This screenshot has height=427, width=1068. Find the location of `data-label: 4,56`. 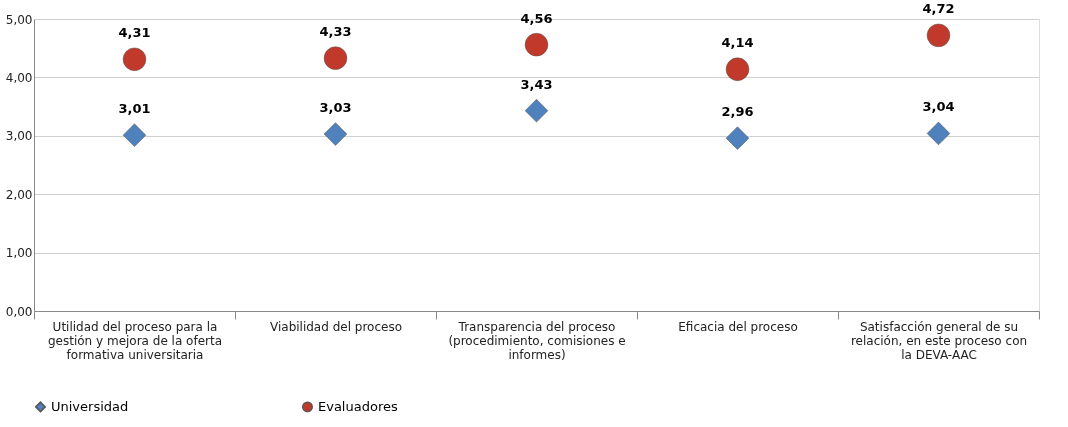

data-label: 4,56 is located at coordinates (536, 18).